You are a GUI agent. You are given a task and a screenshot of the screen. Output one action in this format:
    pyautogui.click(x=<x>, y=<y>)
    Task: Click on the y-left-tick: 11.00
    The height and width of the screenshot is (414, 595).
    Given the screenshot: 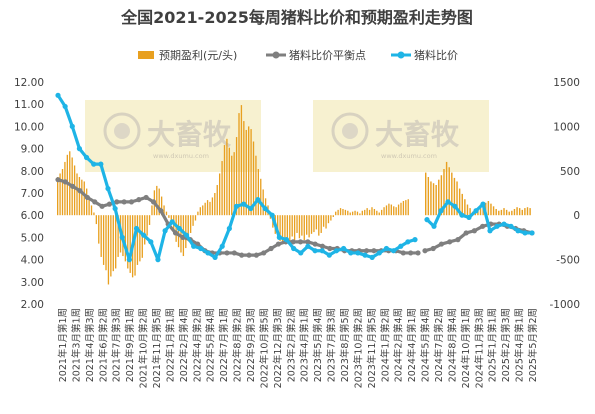 What is the action you would take?
    pyautogui.click(x=29, y=105)
    